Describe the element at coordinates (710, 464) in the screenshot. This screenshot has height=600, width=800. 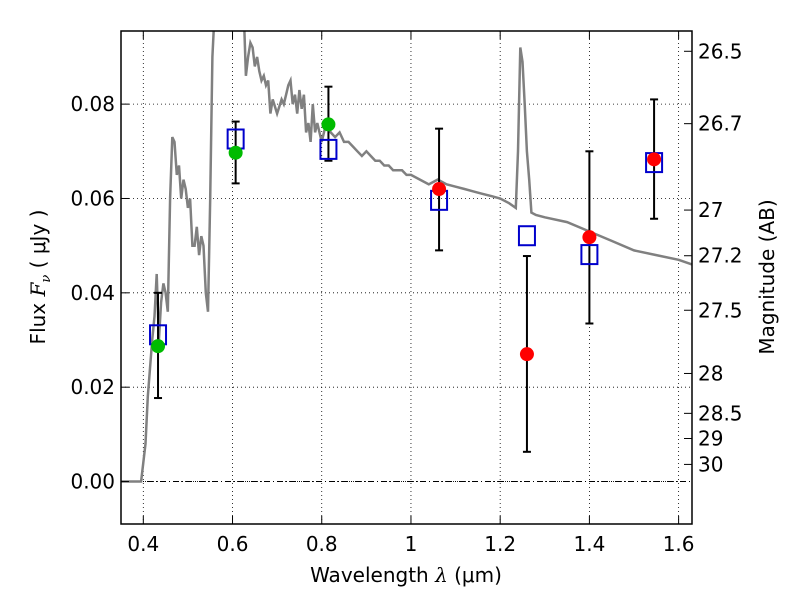
I see `magnitude-tick-label: 30` at that location.